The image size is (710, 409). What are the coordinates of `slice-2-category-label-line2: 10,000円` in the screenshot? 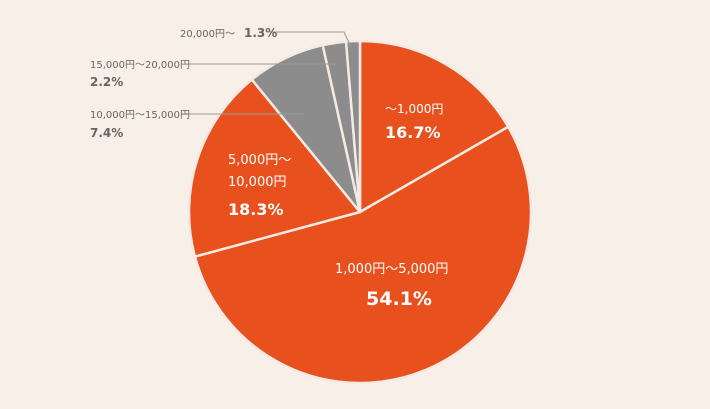 It's located at (257, 182).